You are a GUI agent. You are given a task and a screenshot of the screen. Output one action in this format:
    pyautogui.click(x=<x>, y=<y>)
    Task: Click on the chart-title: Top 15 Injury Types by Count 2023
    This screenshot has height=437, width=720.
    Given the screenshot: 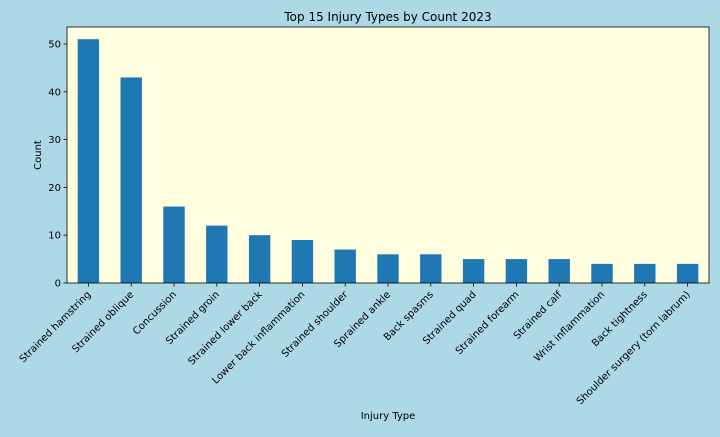 What is the action you would take?
    pyautogui.click(x=387, y=17)
    